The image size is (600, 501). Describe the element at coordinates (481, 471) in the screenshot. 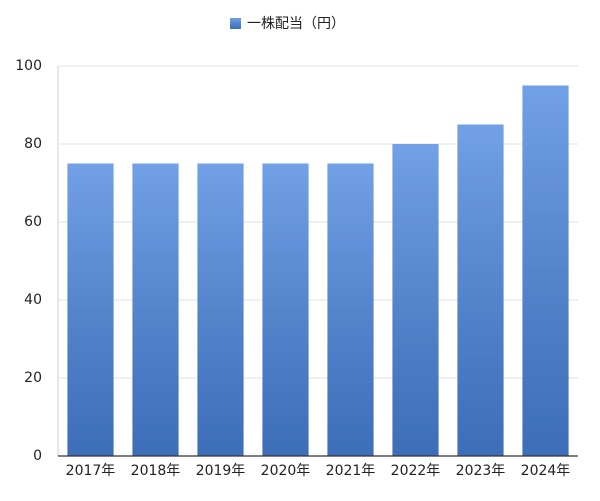

I see `x-tick-label: 2023年` at that location.